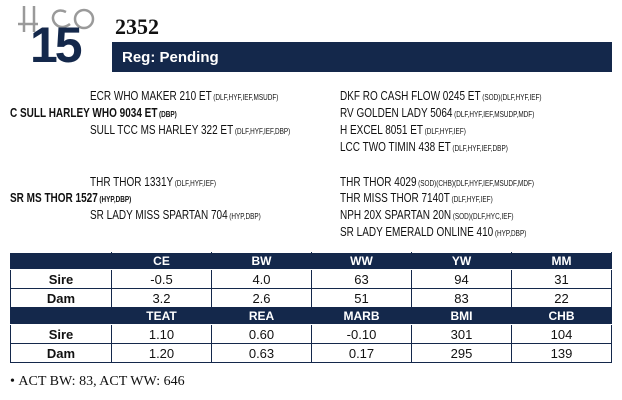 The width and height of the screenshot is (622, 400). What do you see at coordinates (170, 57) in the screenshot?
I see `status: Reg: Pending` at bounding box center [170, 57].